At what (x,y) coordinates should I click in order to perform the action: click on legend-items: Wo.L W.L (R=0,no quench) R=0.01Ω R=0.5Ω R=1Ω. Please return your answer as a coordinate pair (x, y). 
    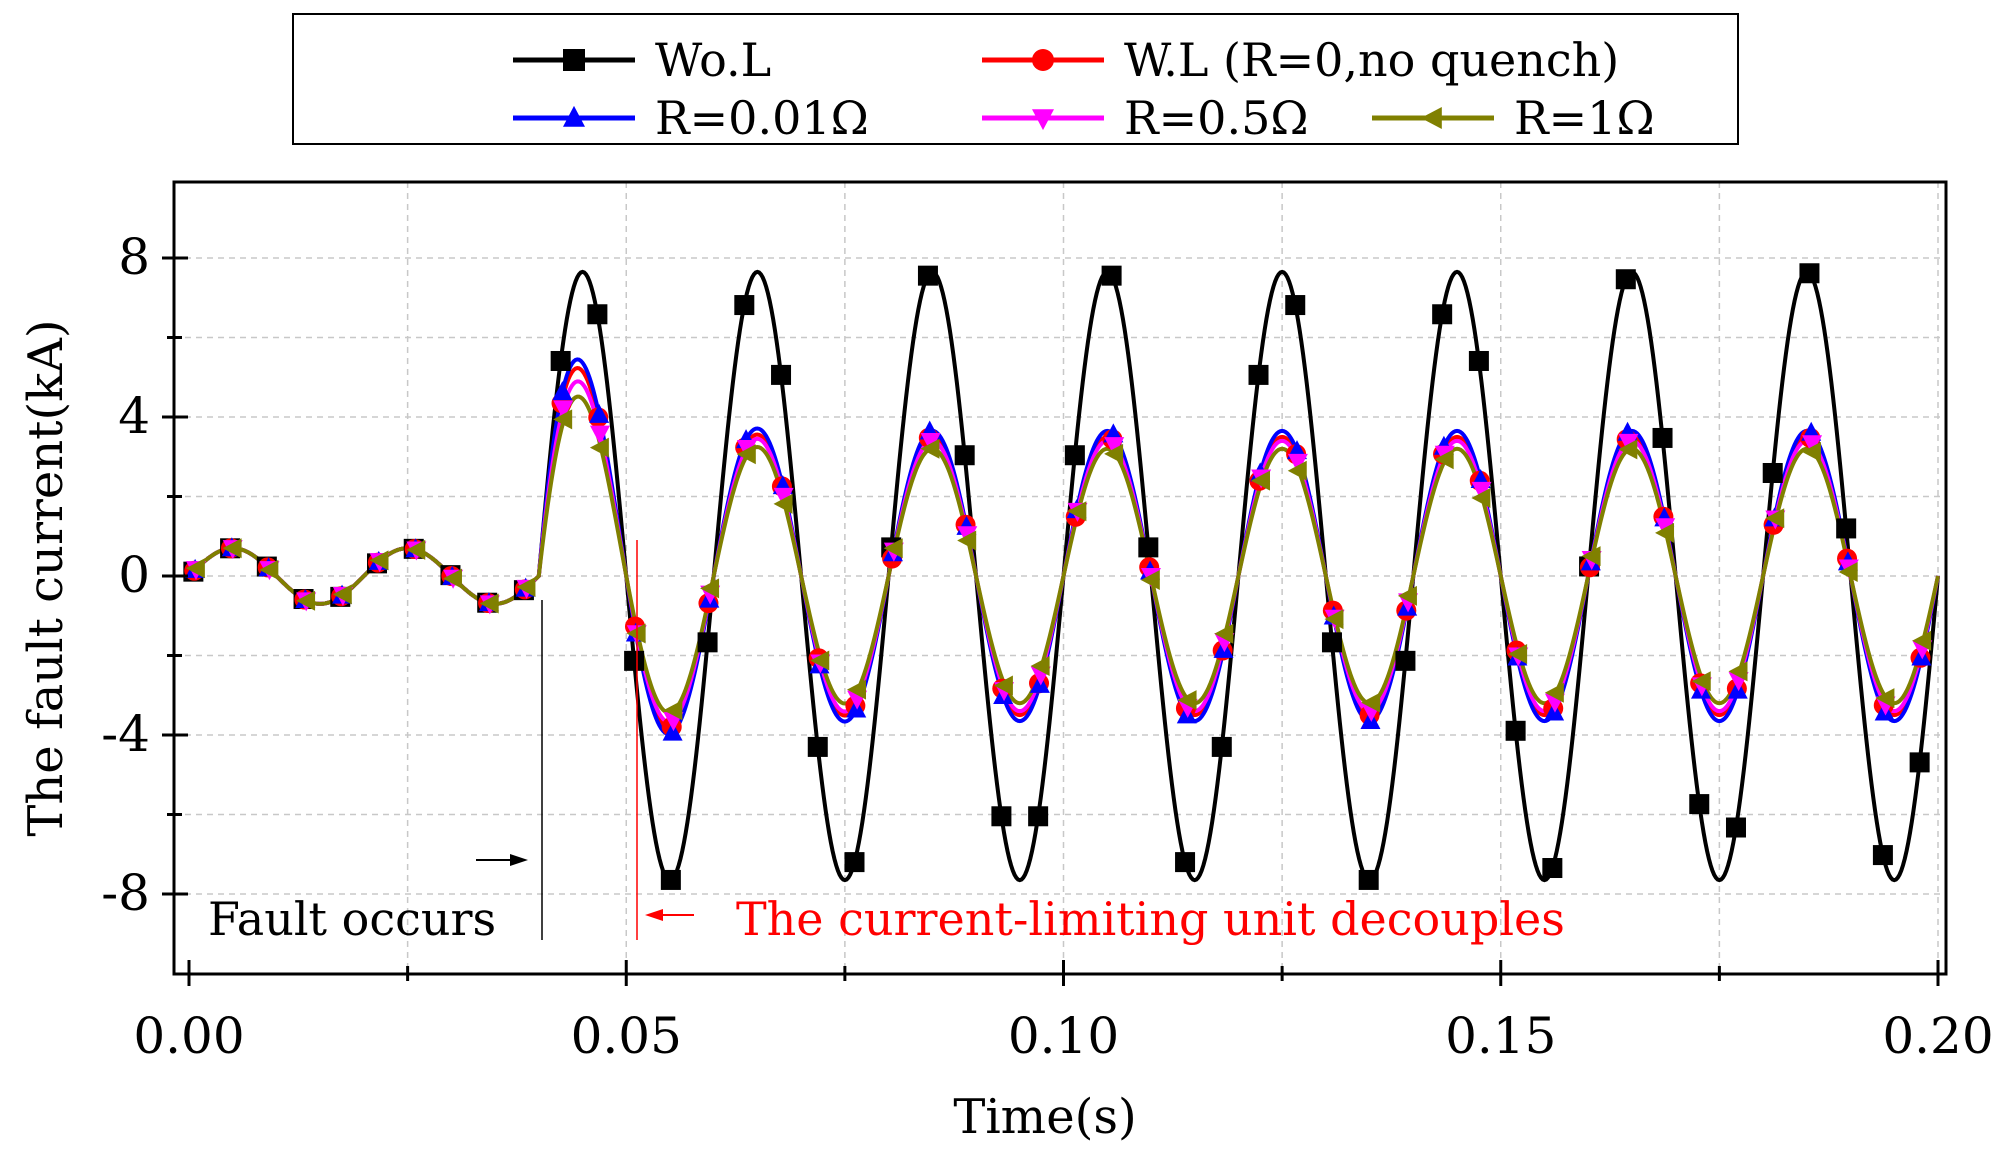
    Looking at the image, I should click on (1084, 89).